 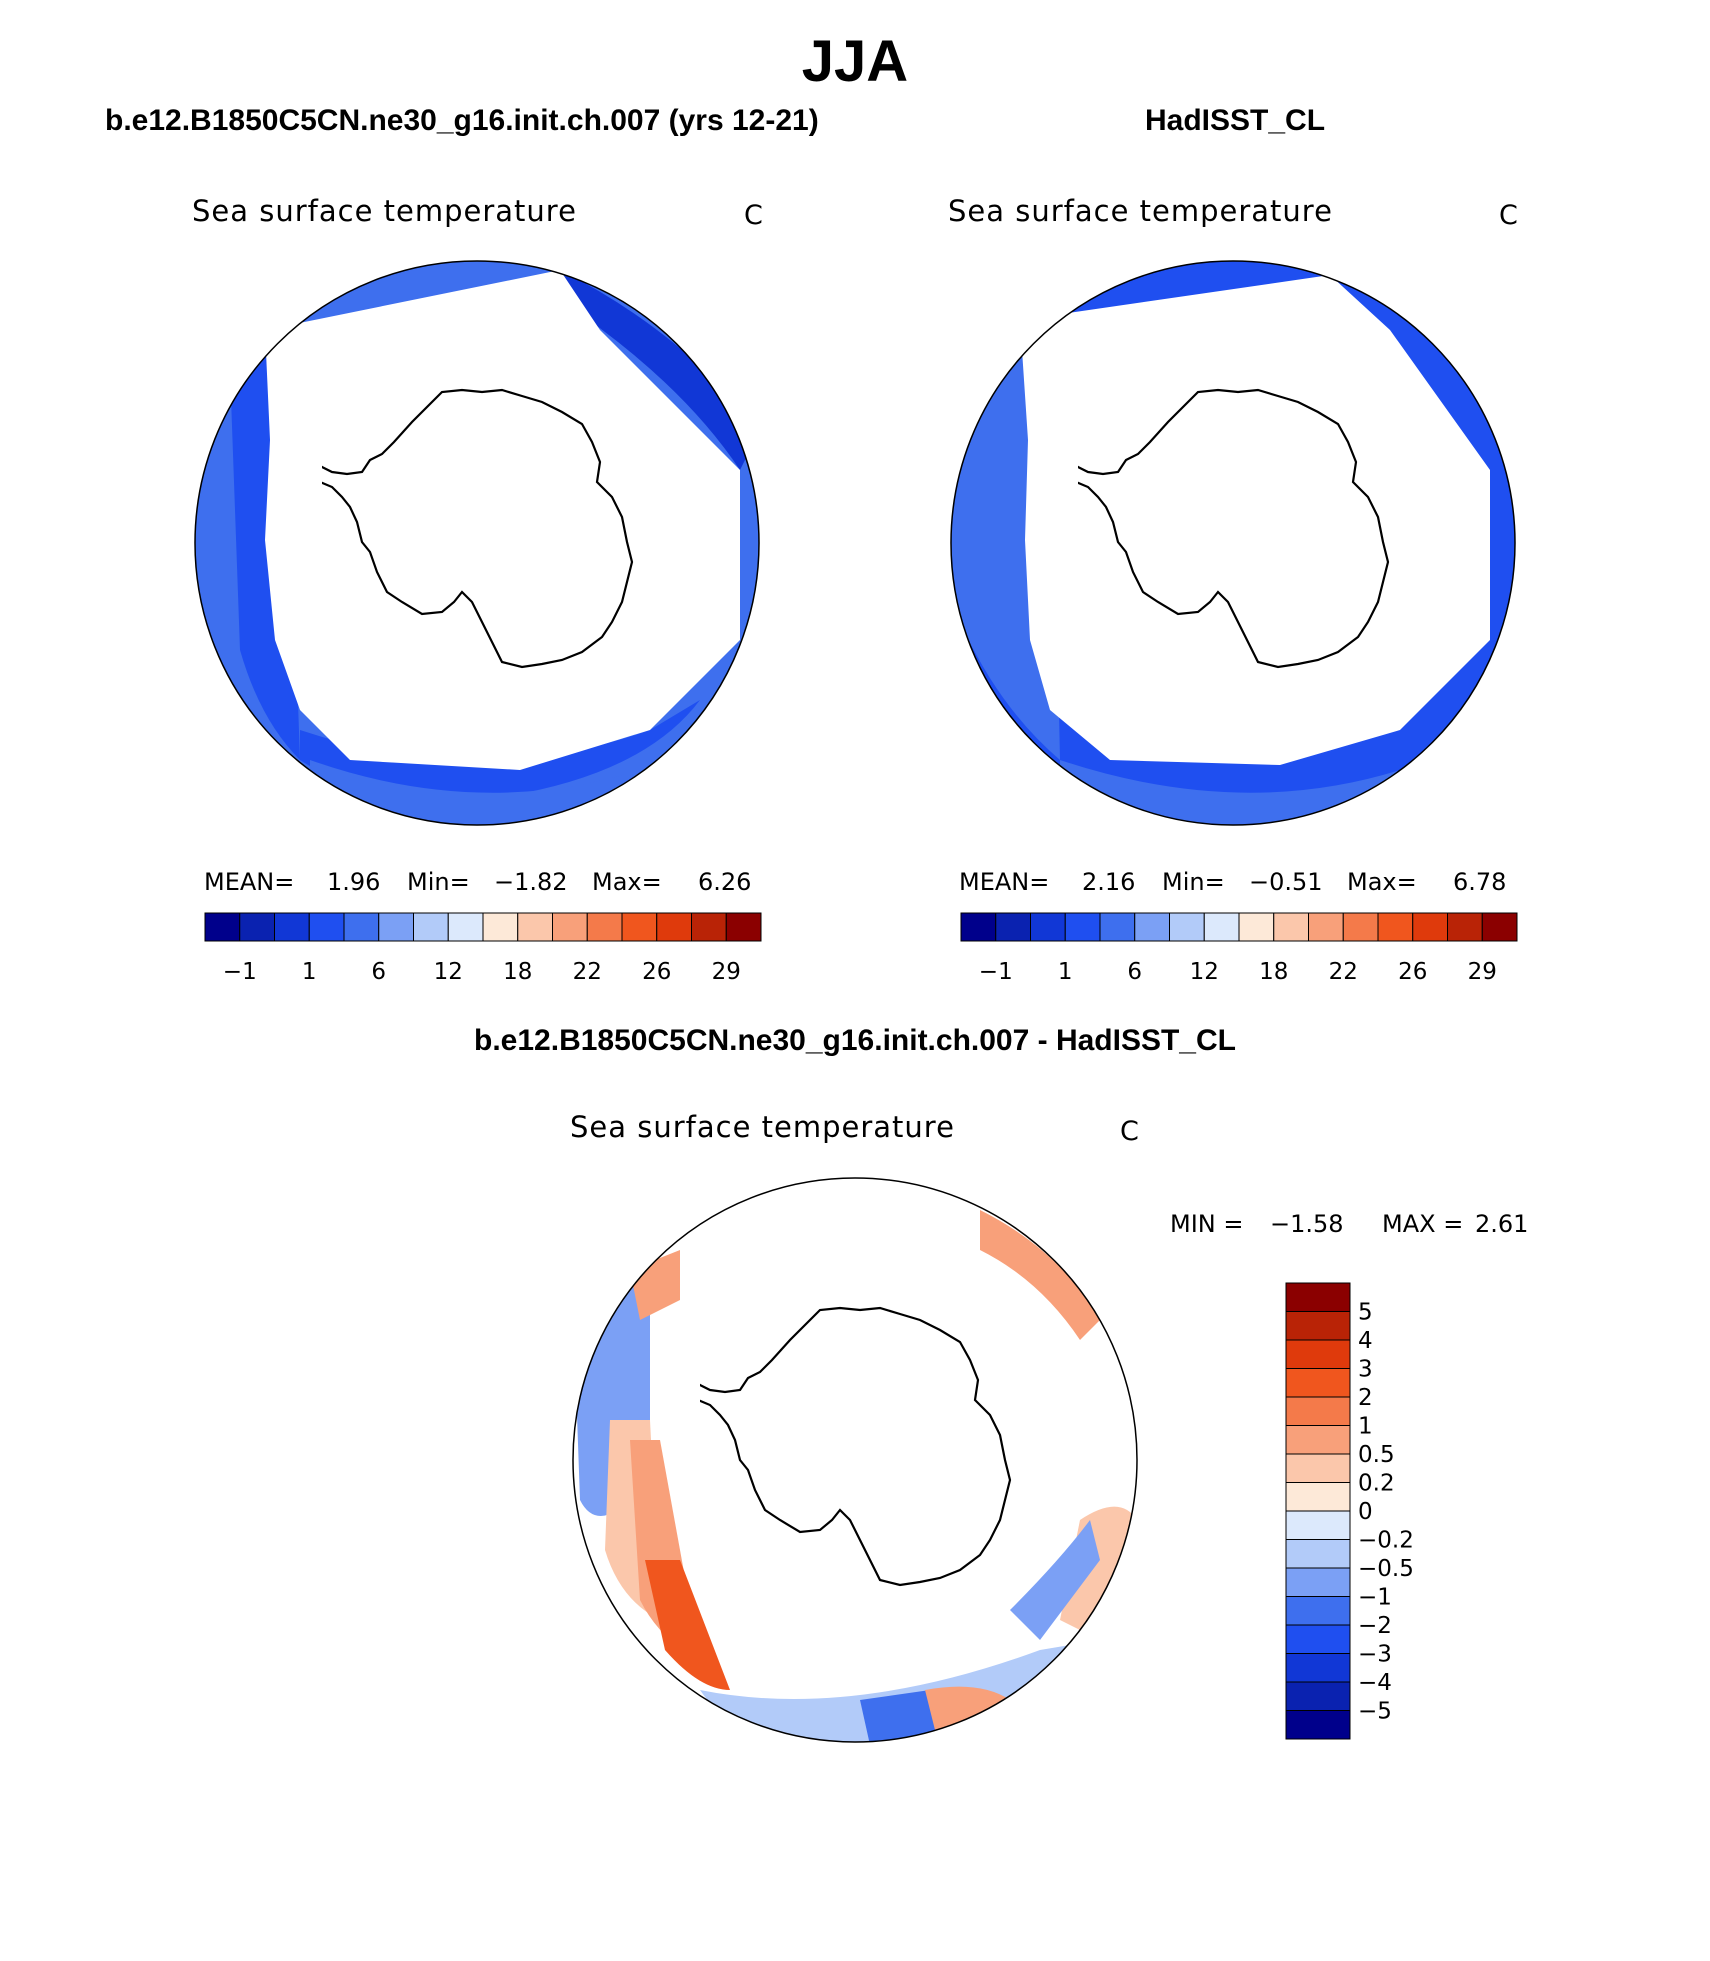 I want to click on left-colorbar-tick-label: 22, so click(x=587, y=972).